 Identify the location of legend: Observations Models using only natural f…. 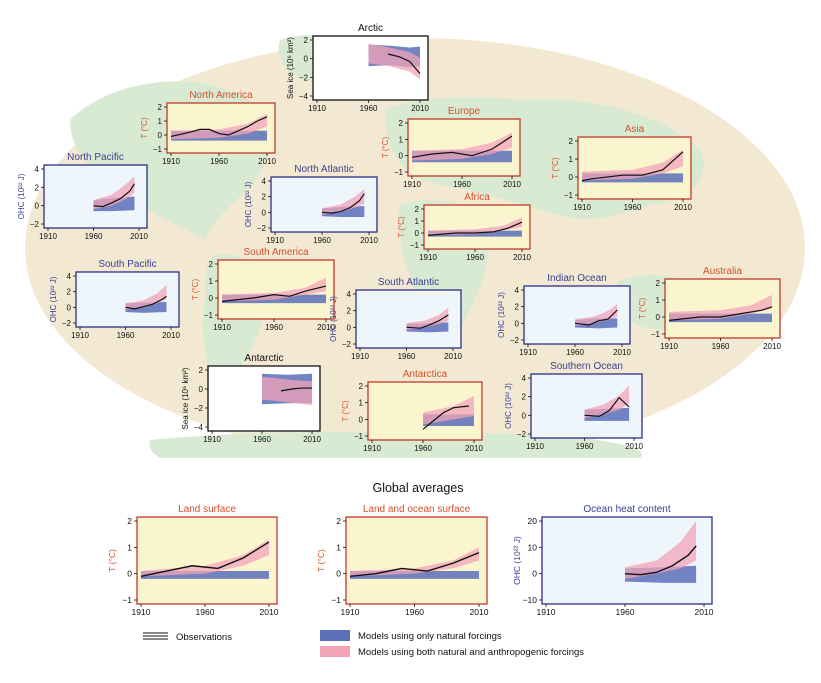
(363, 644).